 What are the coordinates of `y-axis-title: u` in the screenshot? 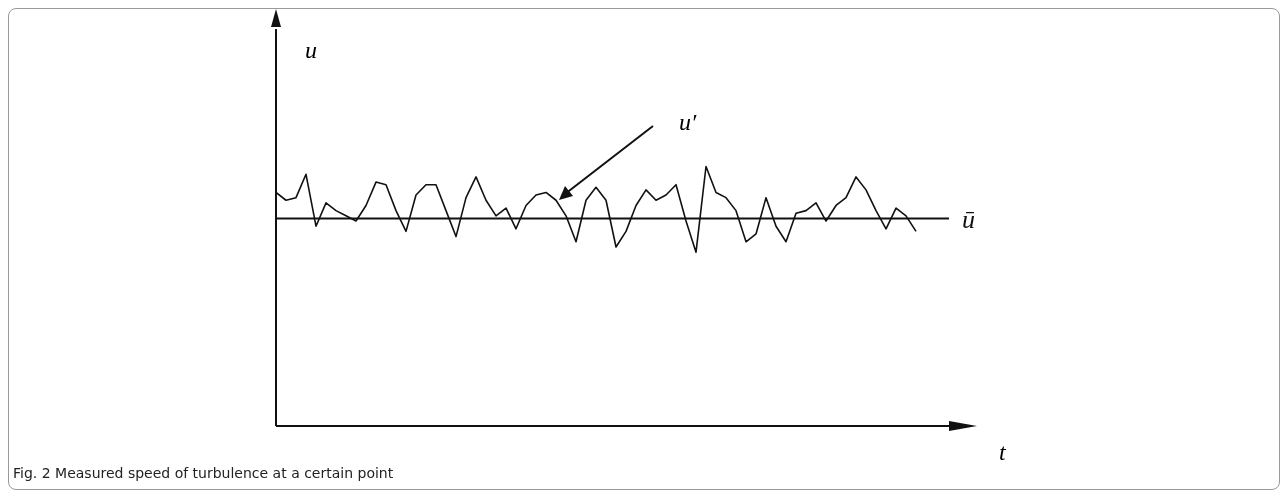 It's located at (311, 50).